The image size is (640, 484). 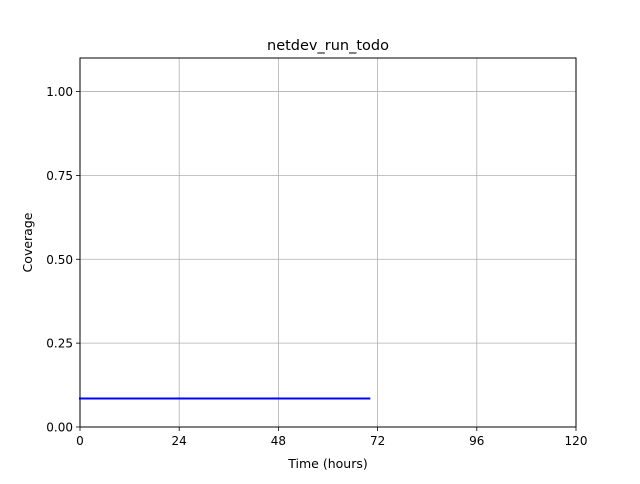 What do you see at coordinates (59, 260) in the screenshot?
I see `y-tick-label: 0.50` at bounding box center [59, 260].